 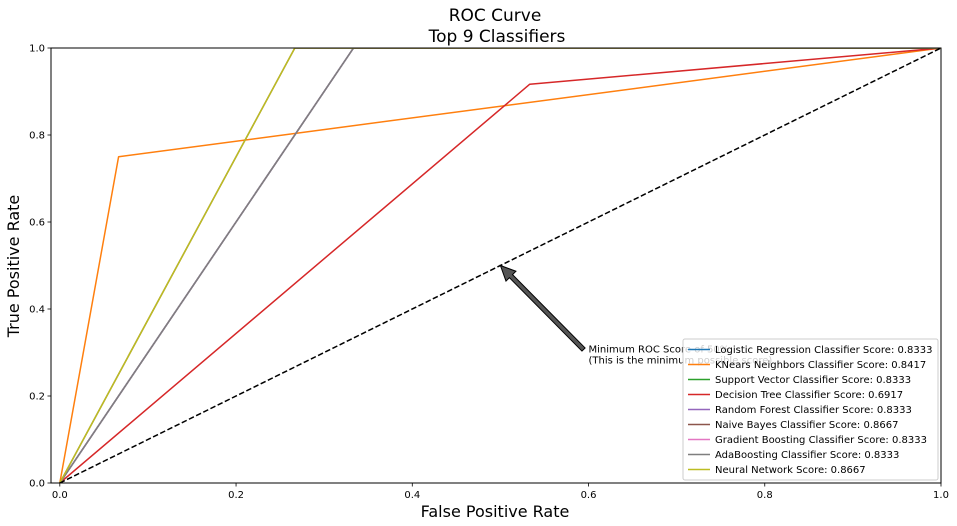 I want to click on legend-box, so click(x=810, y=409).